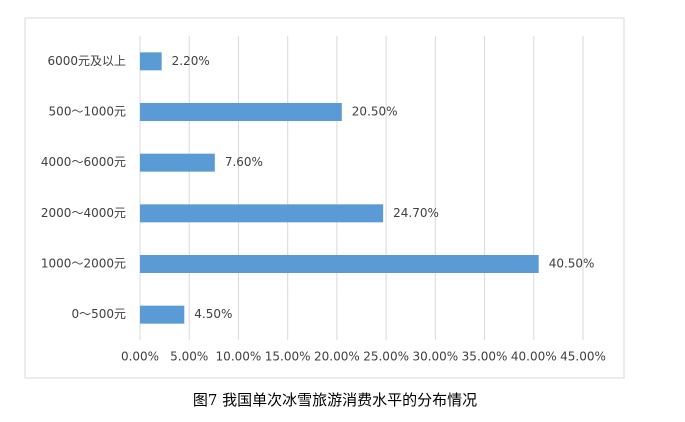  What do you see at coordinates (86, 61) in the screenshot?
I see `y-tick-label: 6000元及以上` at bounding box center [86, 61].